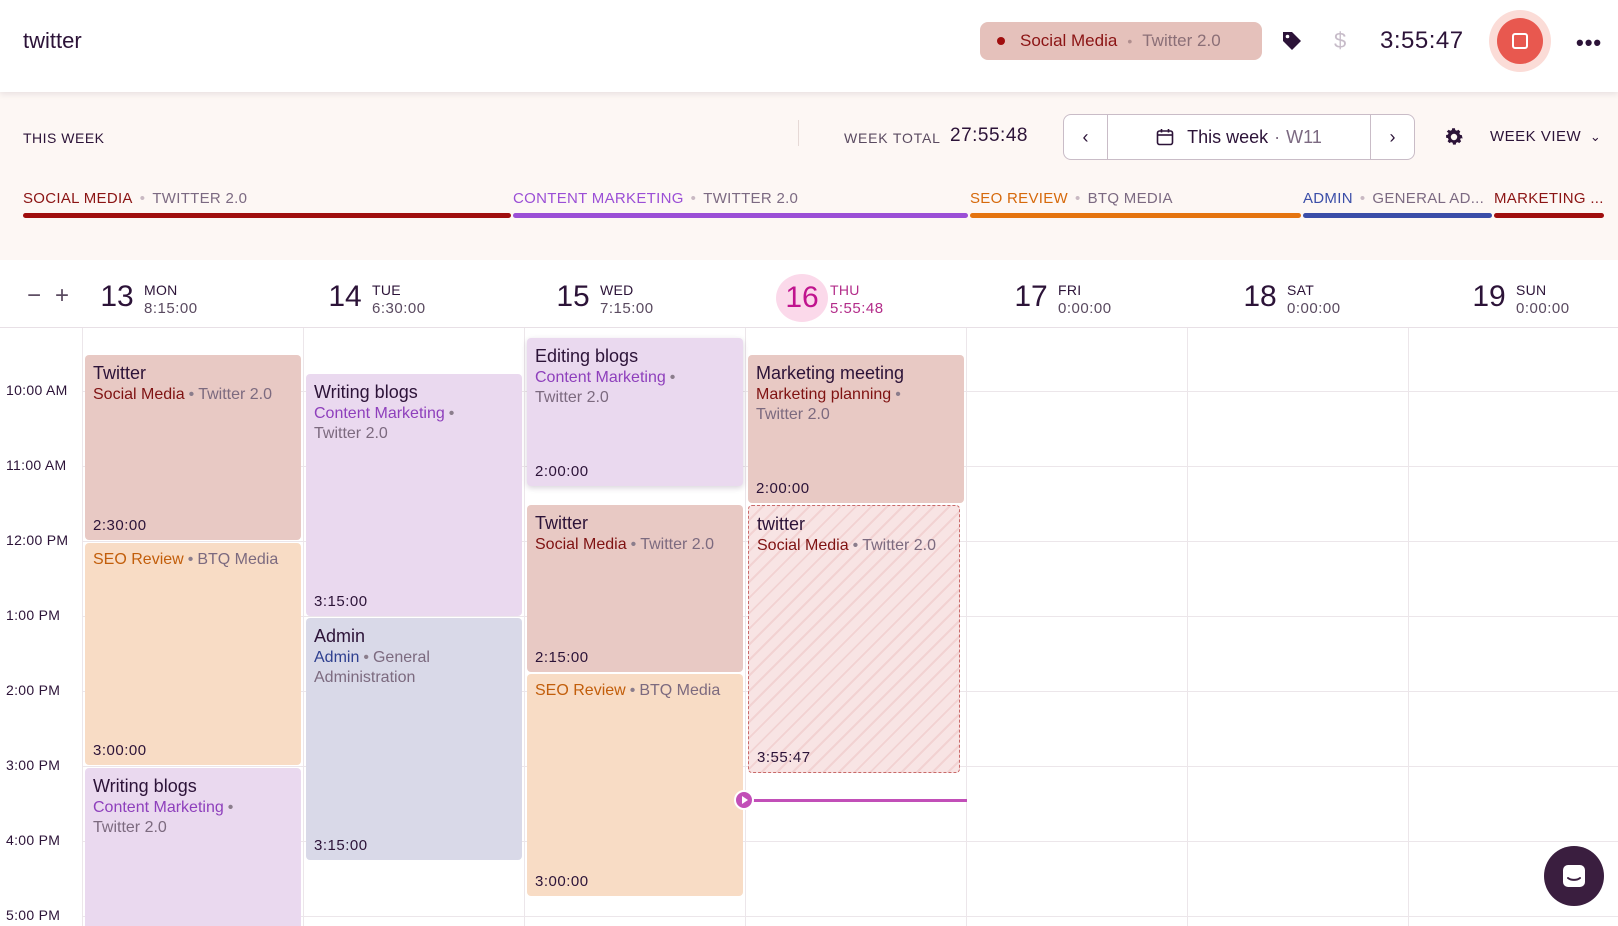 This screenshot has width=1618, height=926. I want to click on stop-button, so click(1520, 41).